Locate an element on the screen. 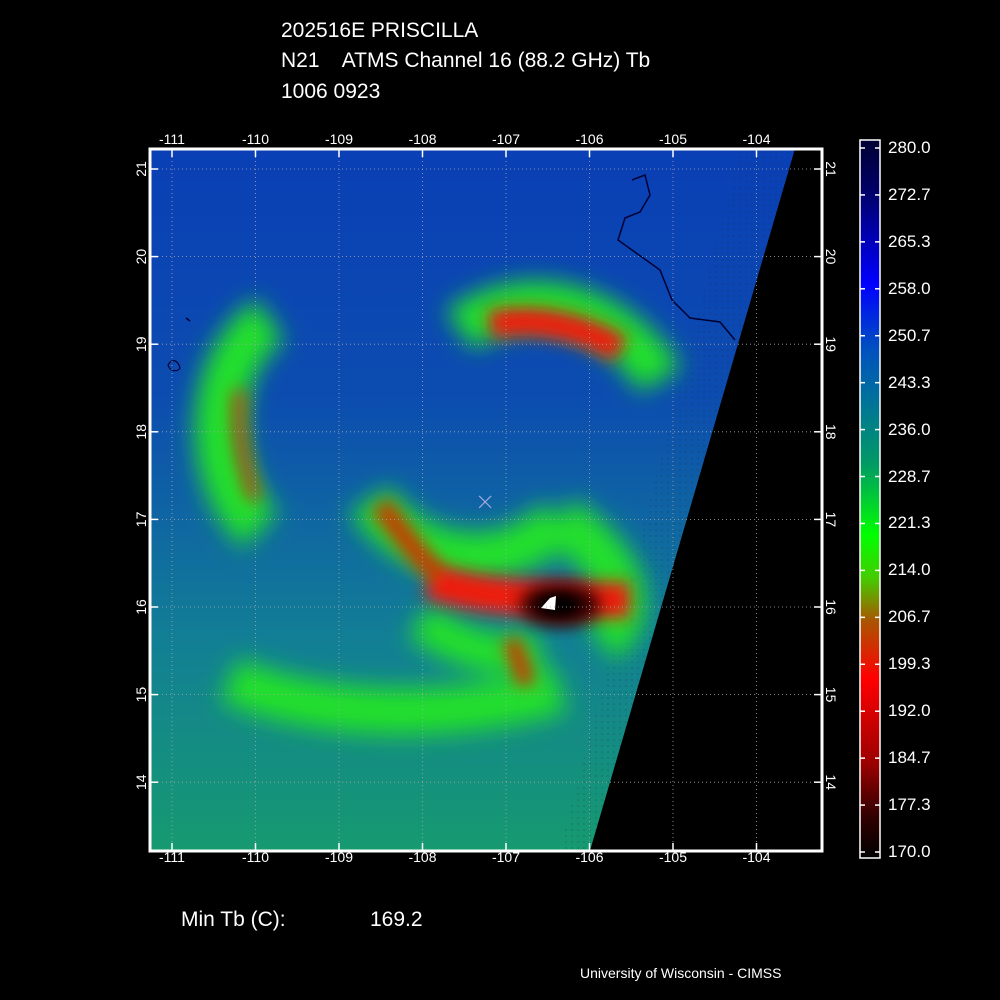 This screenshot has height=1000, width=1000. colorbar-label: 214.0 is located at coordinates (909, 570).